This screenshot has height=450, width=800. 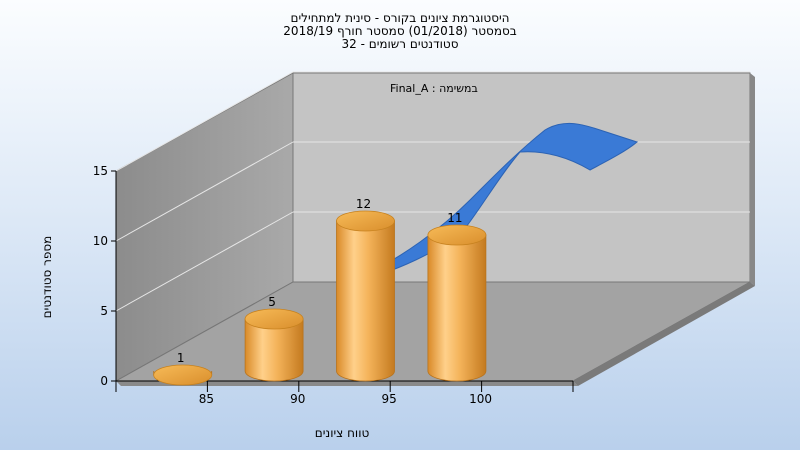 I want to click on chart-title-line-3: סטודנטים רשומים - 32, so click(x=400, y=44).